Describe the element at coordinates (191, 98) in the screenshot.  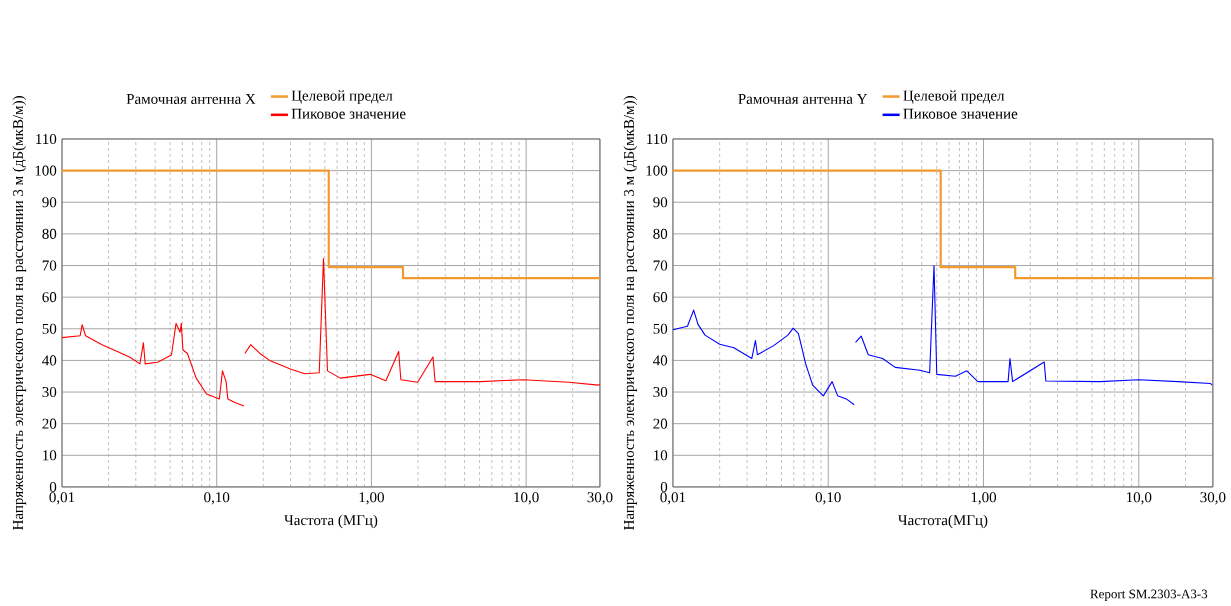
I see `legend-title: Рамочная антенна X` at that location.